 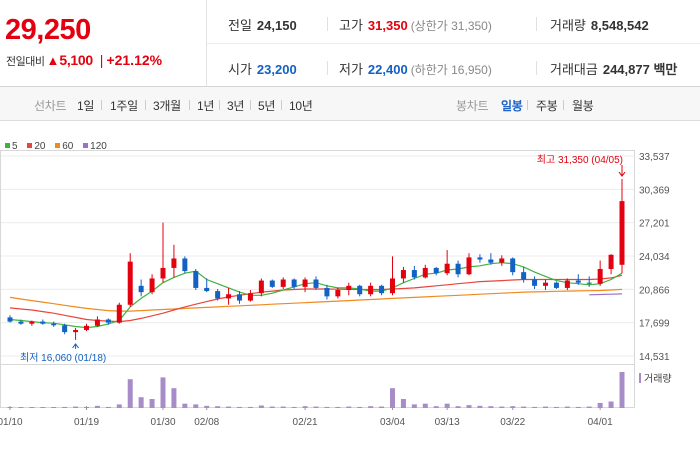 I want to click on low-annotation: 최저 16,060 (01/18), so click(x=63, y=358).